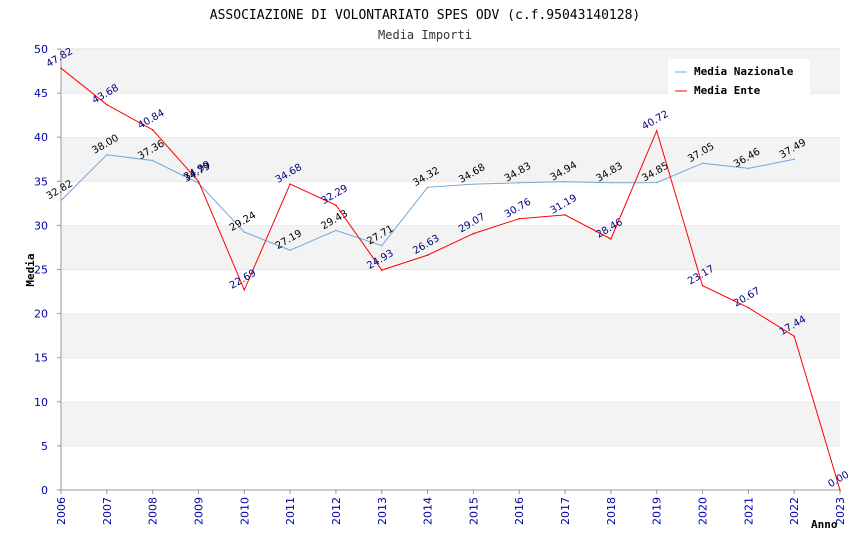 This screenshot has width=850, height=550. What do you see at coordinates (41, 93) in the screenshot?
I see `y-tick-label: 45` at bounding box center [41, 93].